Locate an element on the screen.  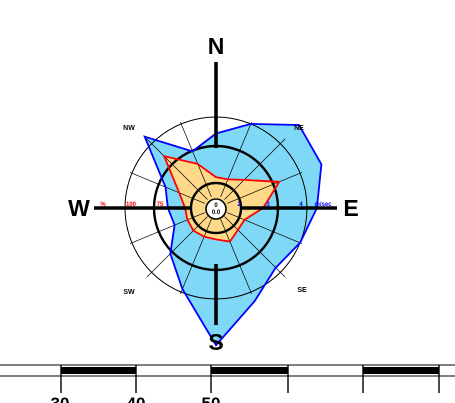
nw-label: NW is located at coordinates (129, 128).